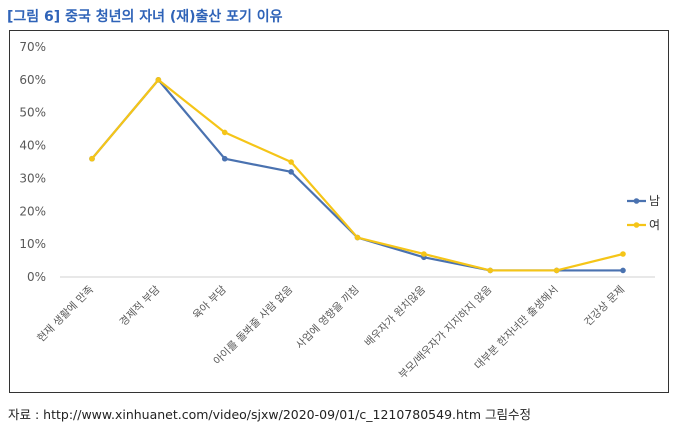 The width and height of the screenshot is (680, 427). Describe the element at coordinates (654, 201) in the screenshot. I see `legend-label: 남` at that location.